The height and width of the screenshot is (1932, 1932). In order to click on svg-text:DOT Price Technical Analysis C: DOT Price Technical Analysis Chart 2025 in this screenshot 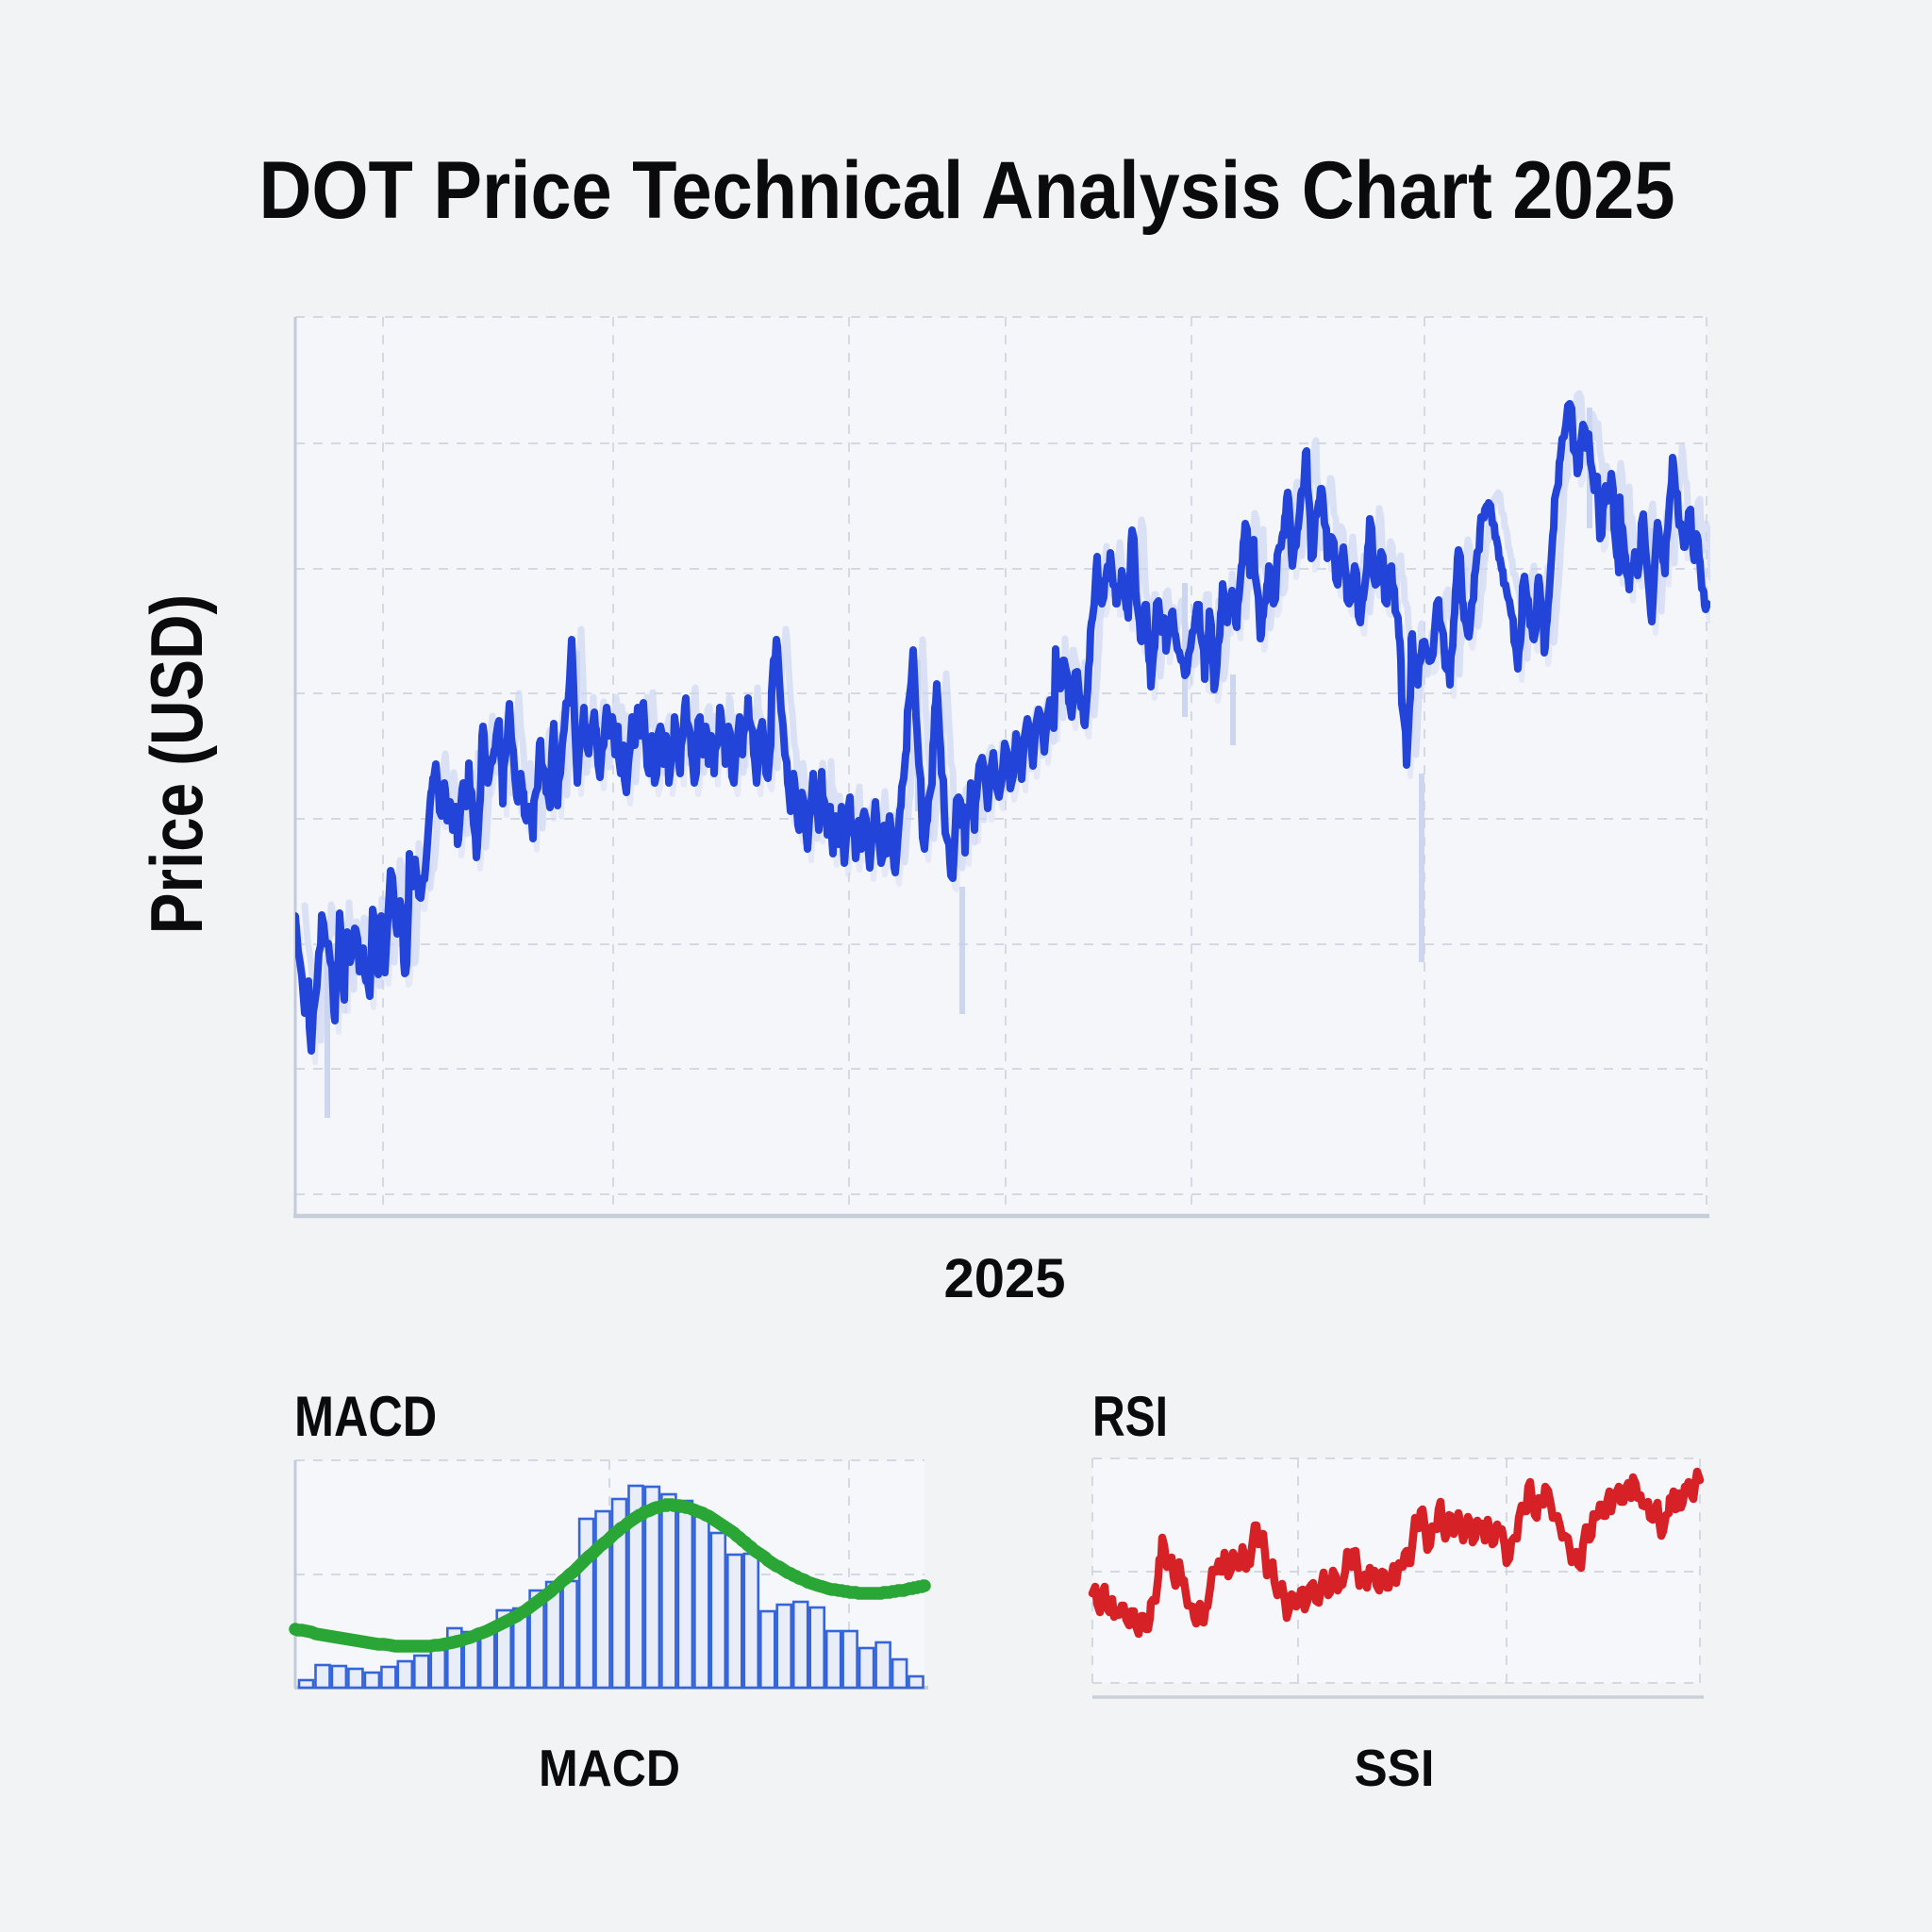, I will do `click(966, 190)`.